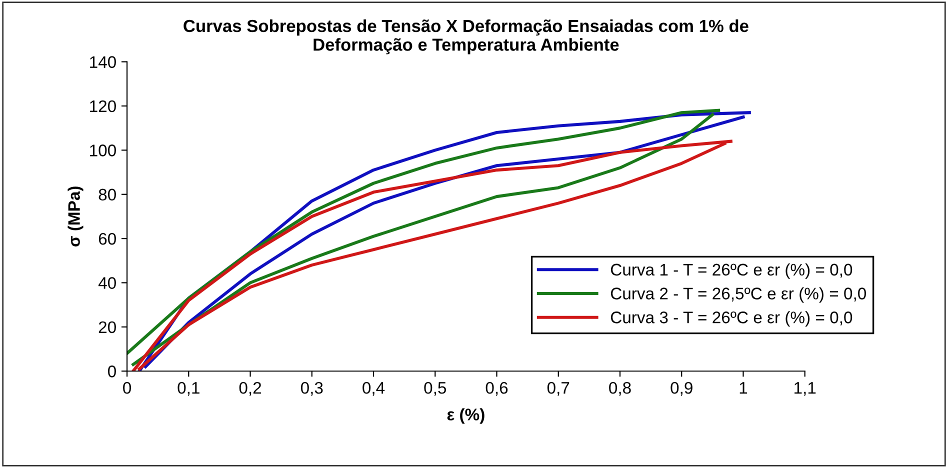  Describe the element at coordinates (107, 327) in the screenshot. I see `y-tick-label: 20` at that location.